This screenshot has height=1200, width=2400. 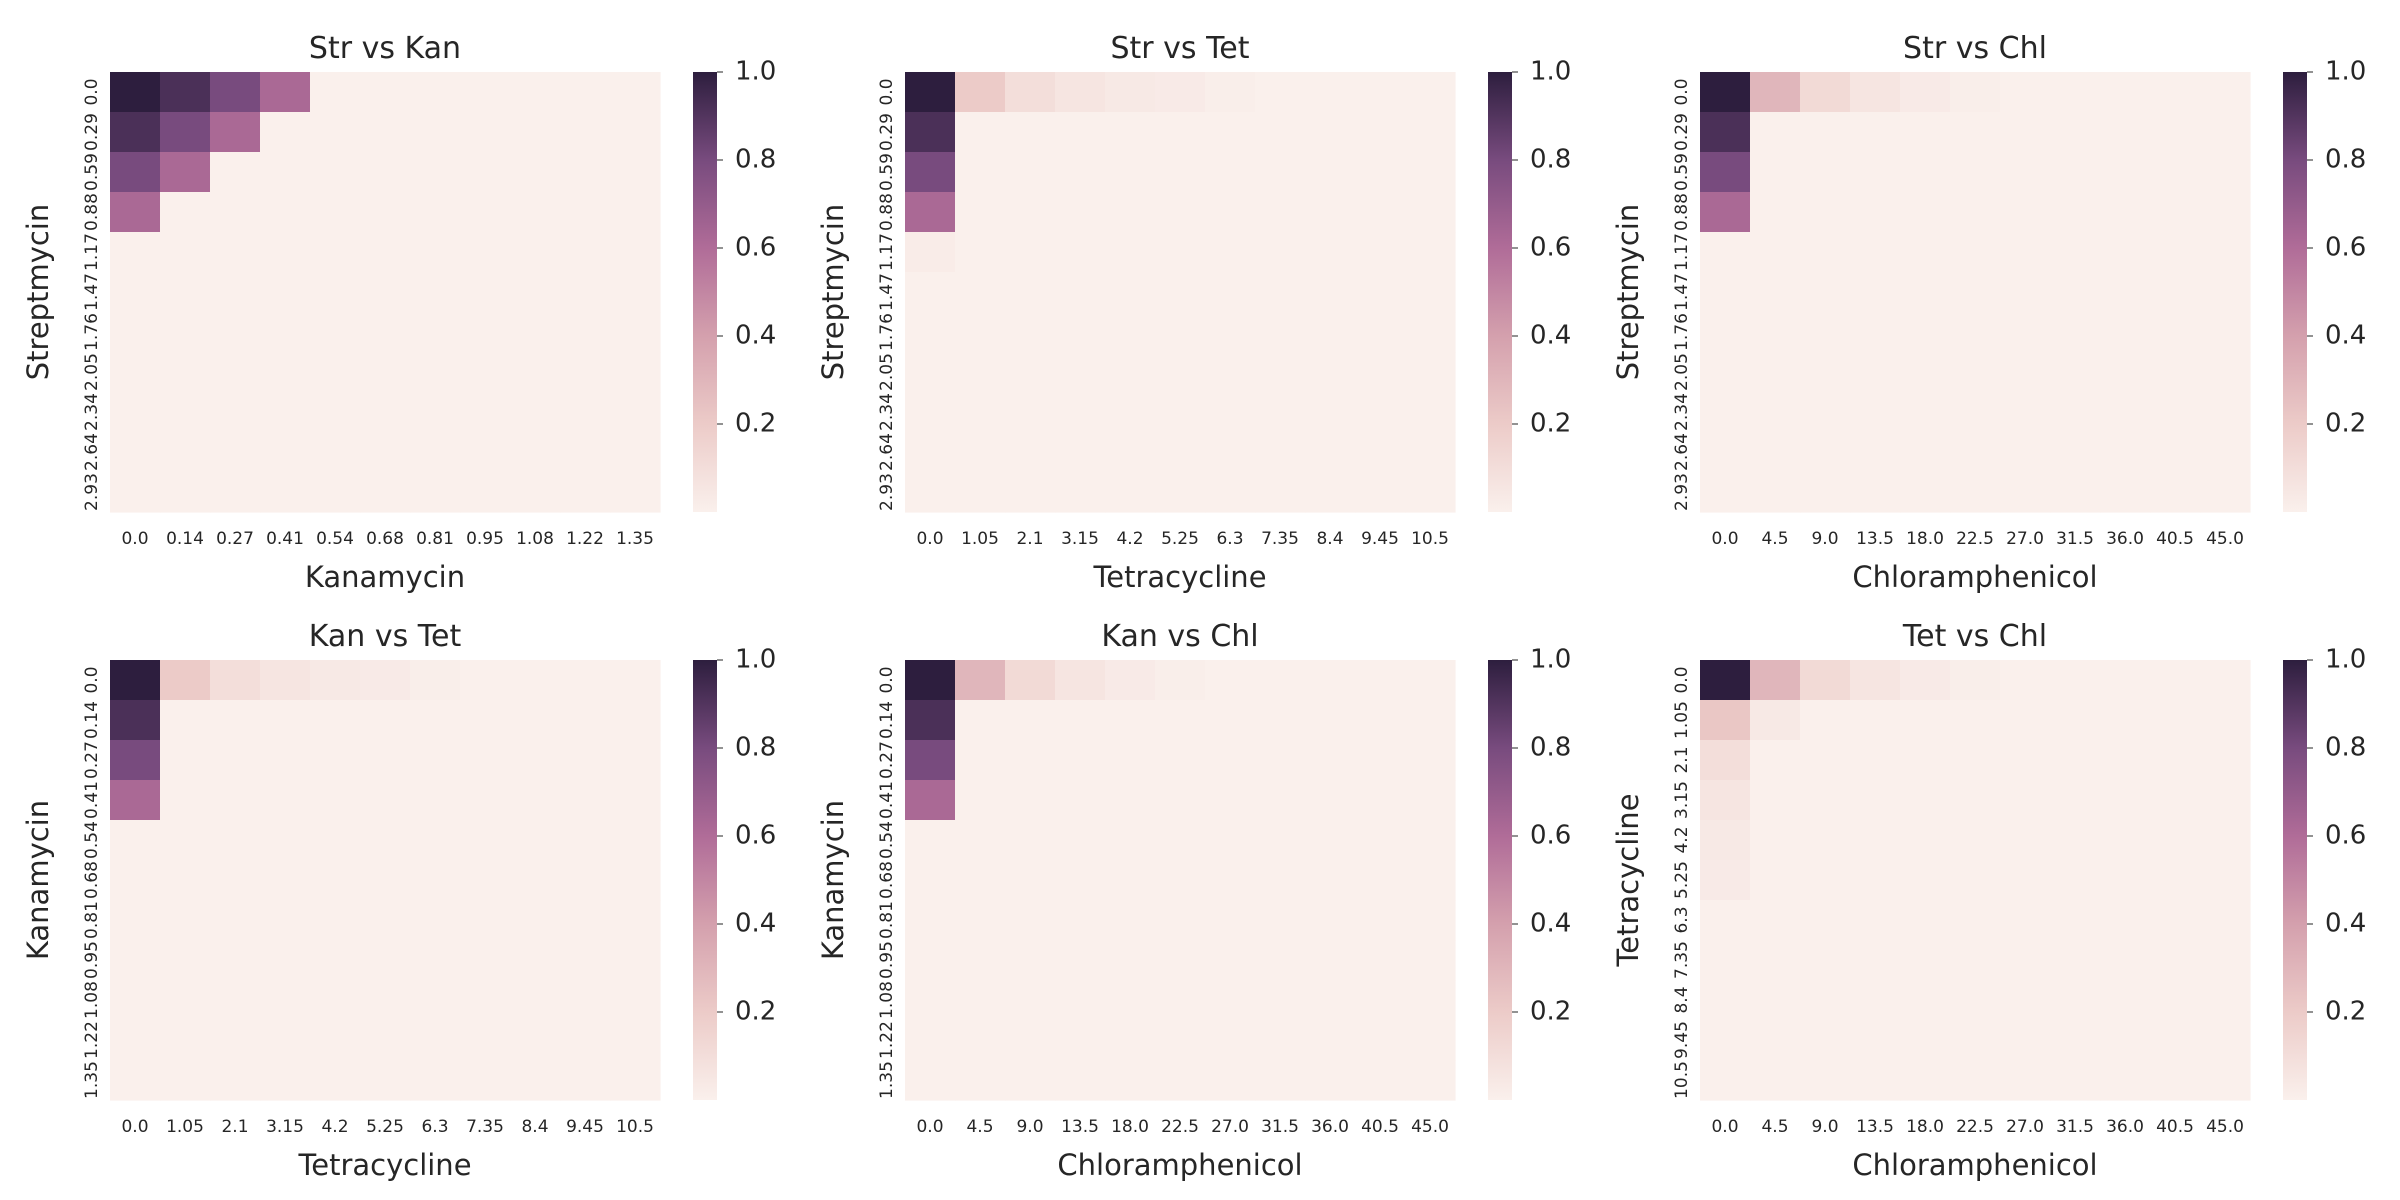 What do you see at coordinates (929, 539) in the screenshot?
I see `x-tick-label: 0.0` at bounding box center [929, 539].